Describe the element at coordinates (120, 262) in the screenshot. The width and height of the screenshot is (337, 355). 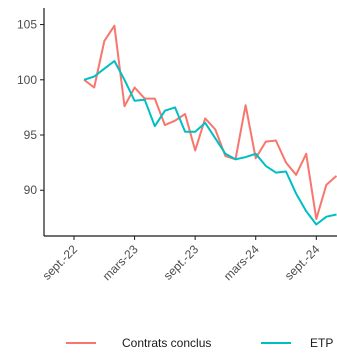
I see `x-tick-label: mars-23` at that location.